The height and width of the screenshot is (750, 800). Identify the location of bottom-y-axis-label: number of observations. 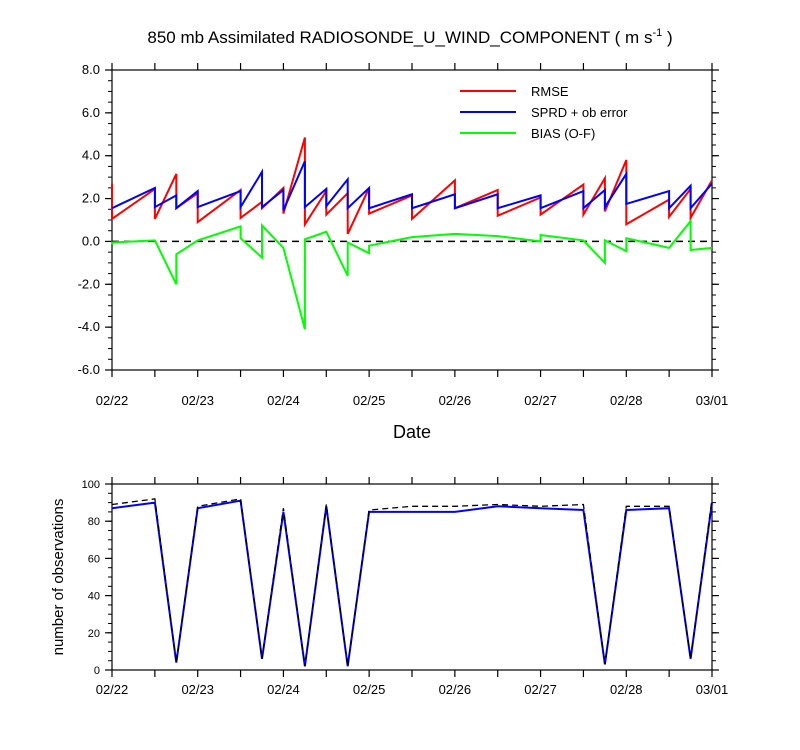
(58, 577).